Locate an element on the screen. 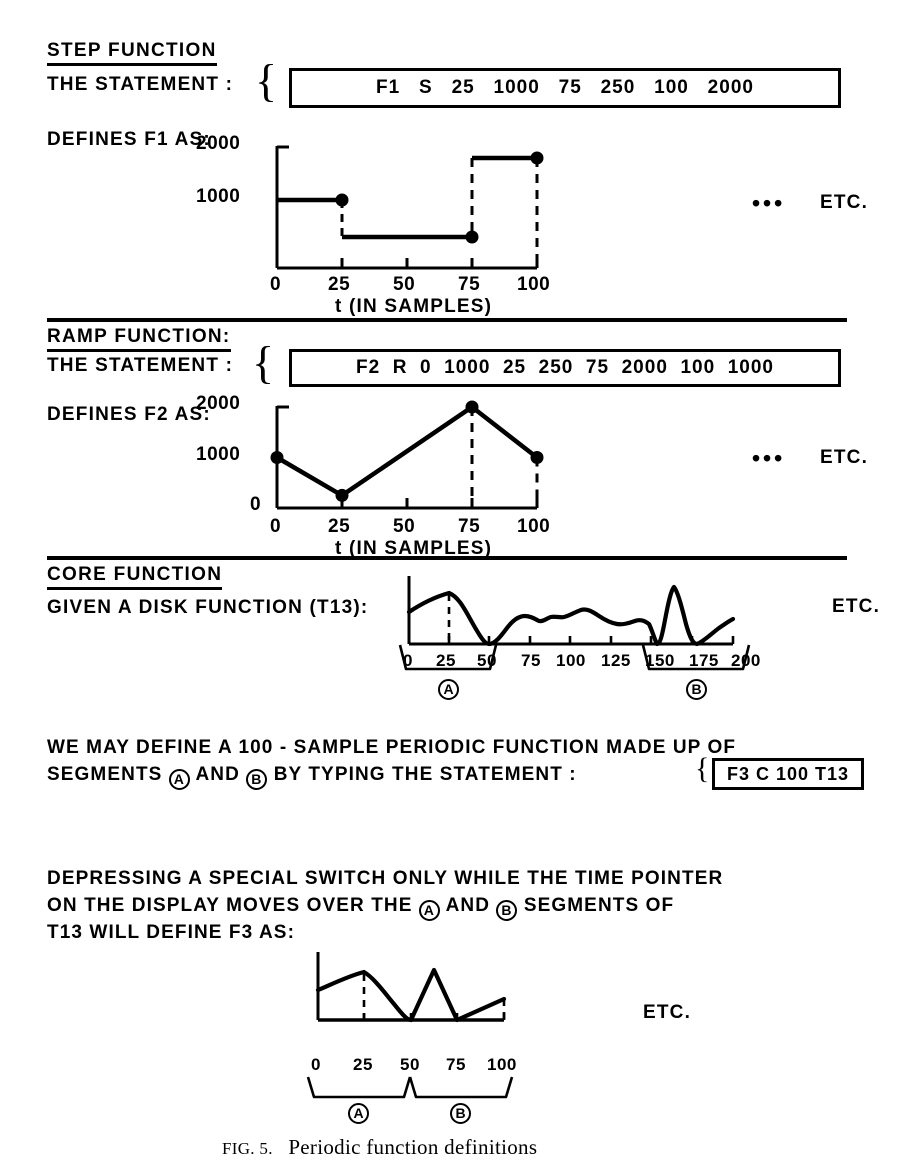 The width and height of the screenshot is (906, 1172). step-chart-xaxis-title: t (IN SAMPLES) is located at coordinates (414, 306).